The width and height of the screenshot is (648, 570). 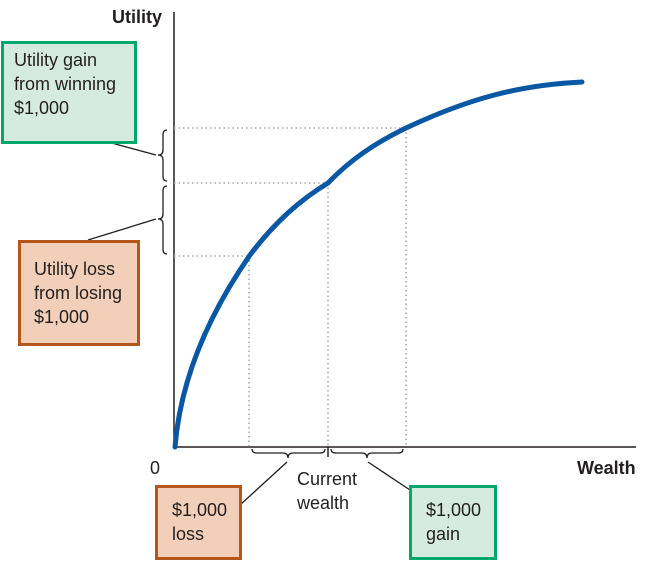 What do you see at coordinates (198, 522) in the screenshot?
I see `wealth-loss-box: $1,000 loss` at bounding box center [198, 522].